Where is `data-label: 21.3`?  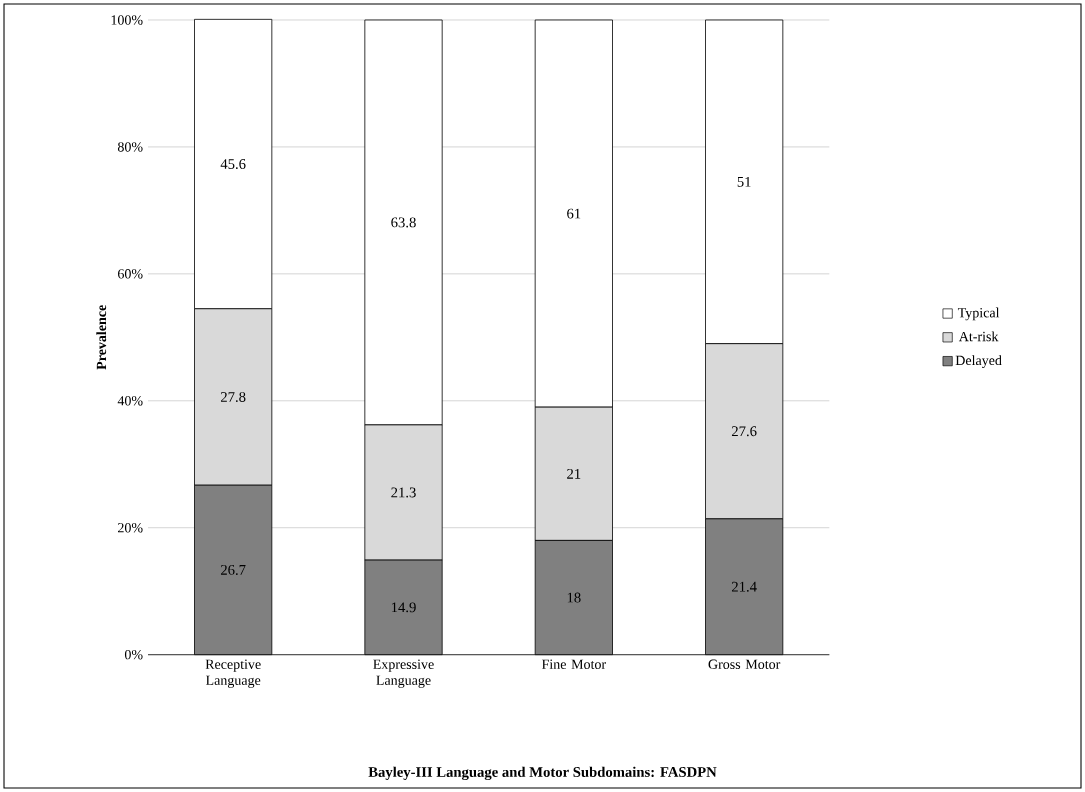 data-label: 21.3 is located at coordinates (403, 492).